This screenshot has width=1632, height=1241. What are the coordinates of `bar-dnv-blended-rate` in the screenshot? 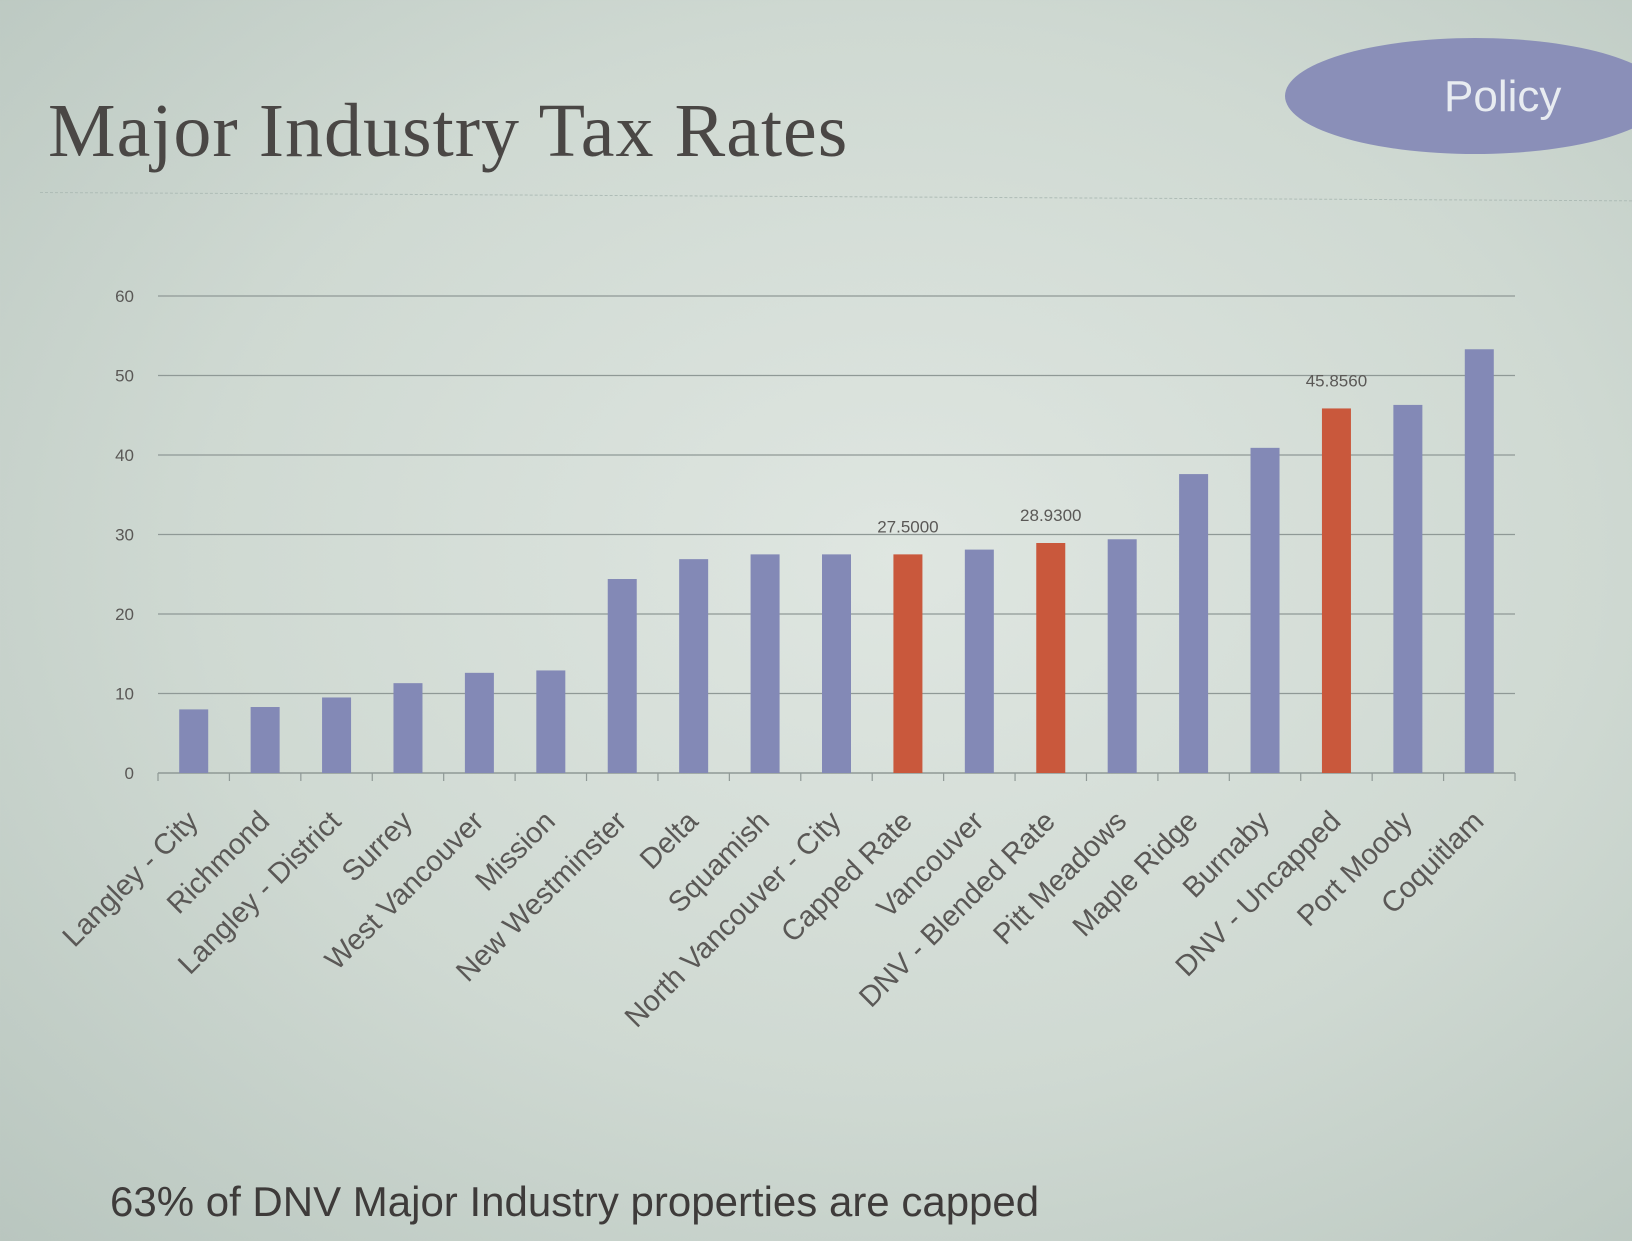 It's located at (1051, 658).